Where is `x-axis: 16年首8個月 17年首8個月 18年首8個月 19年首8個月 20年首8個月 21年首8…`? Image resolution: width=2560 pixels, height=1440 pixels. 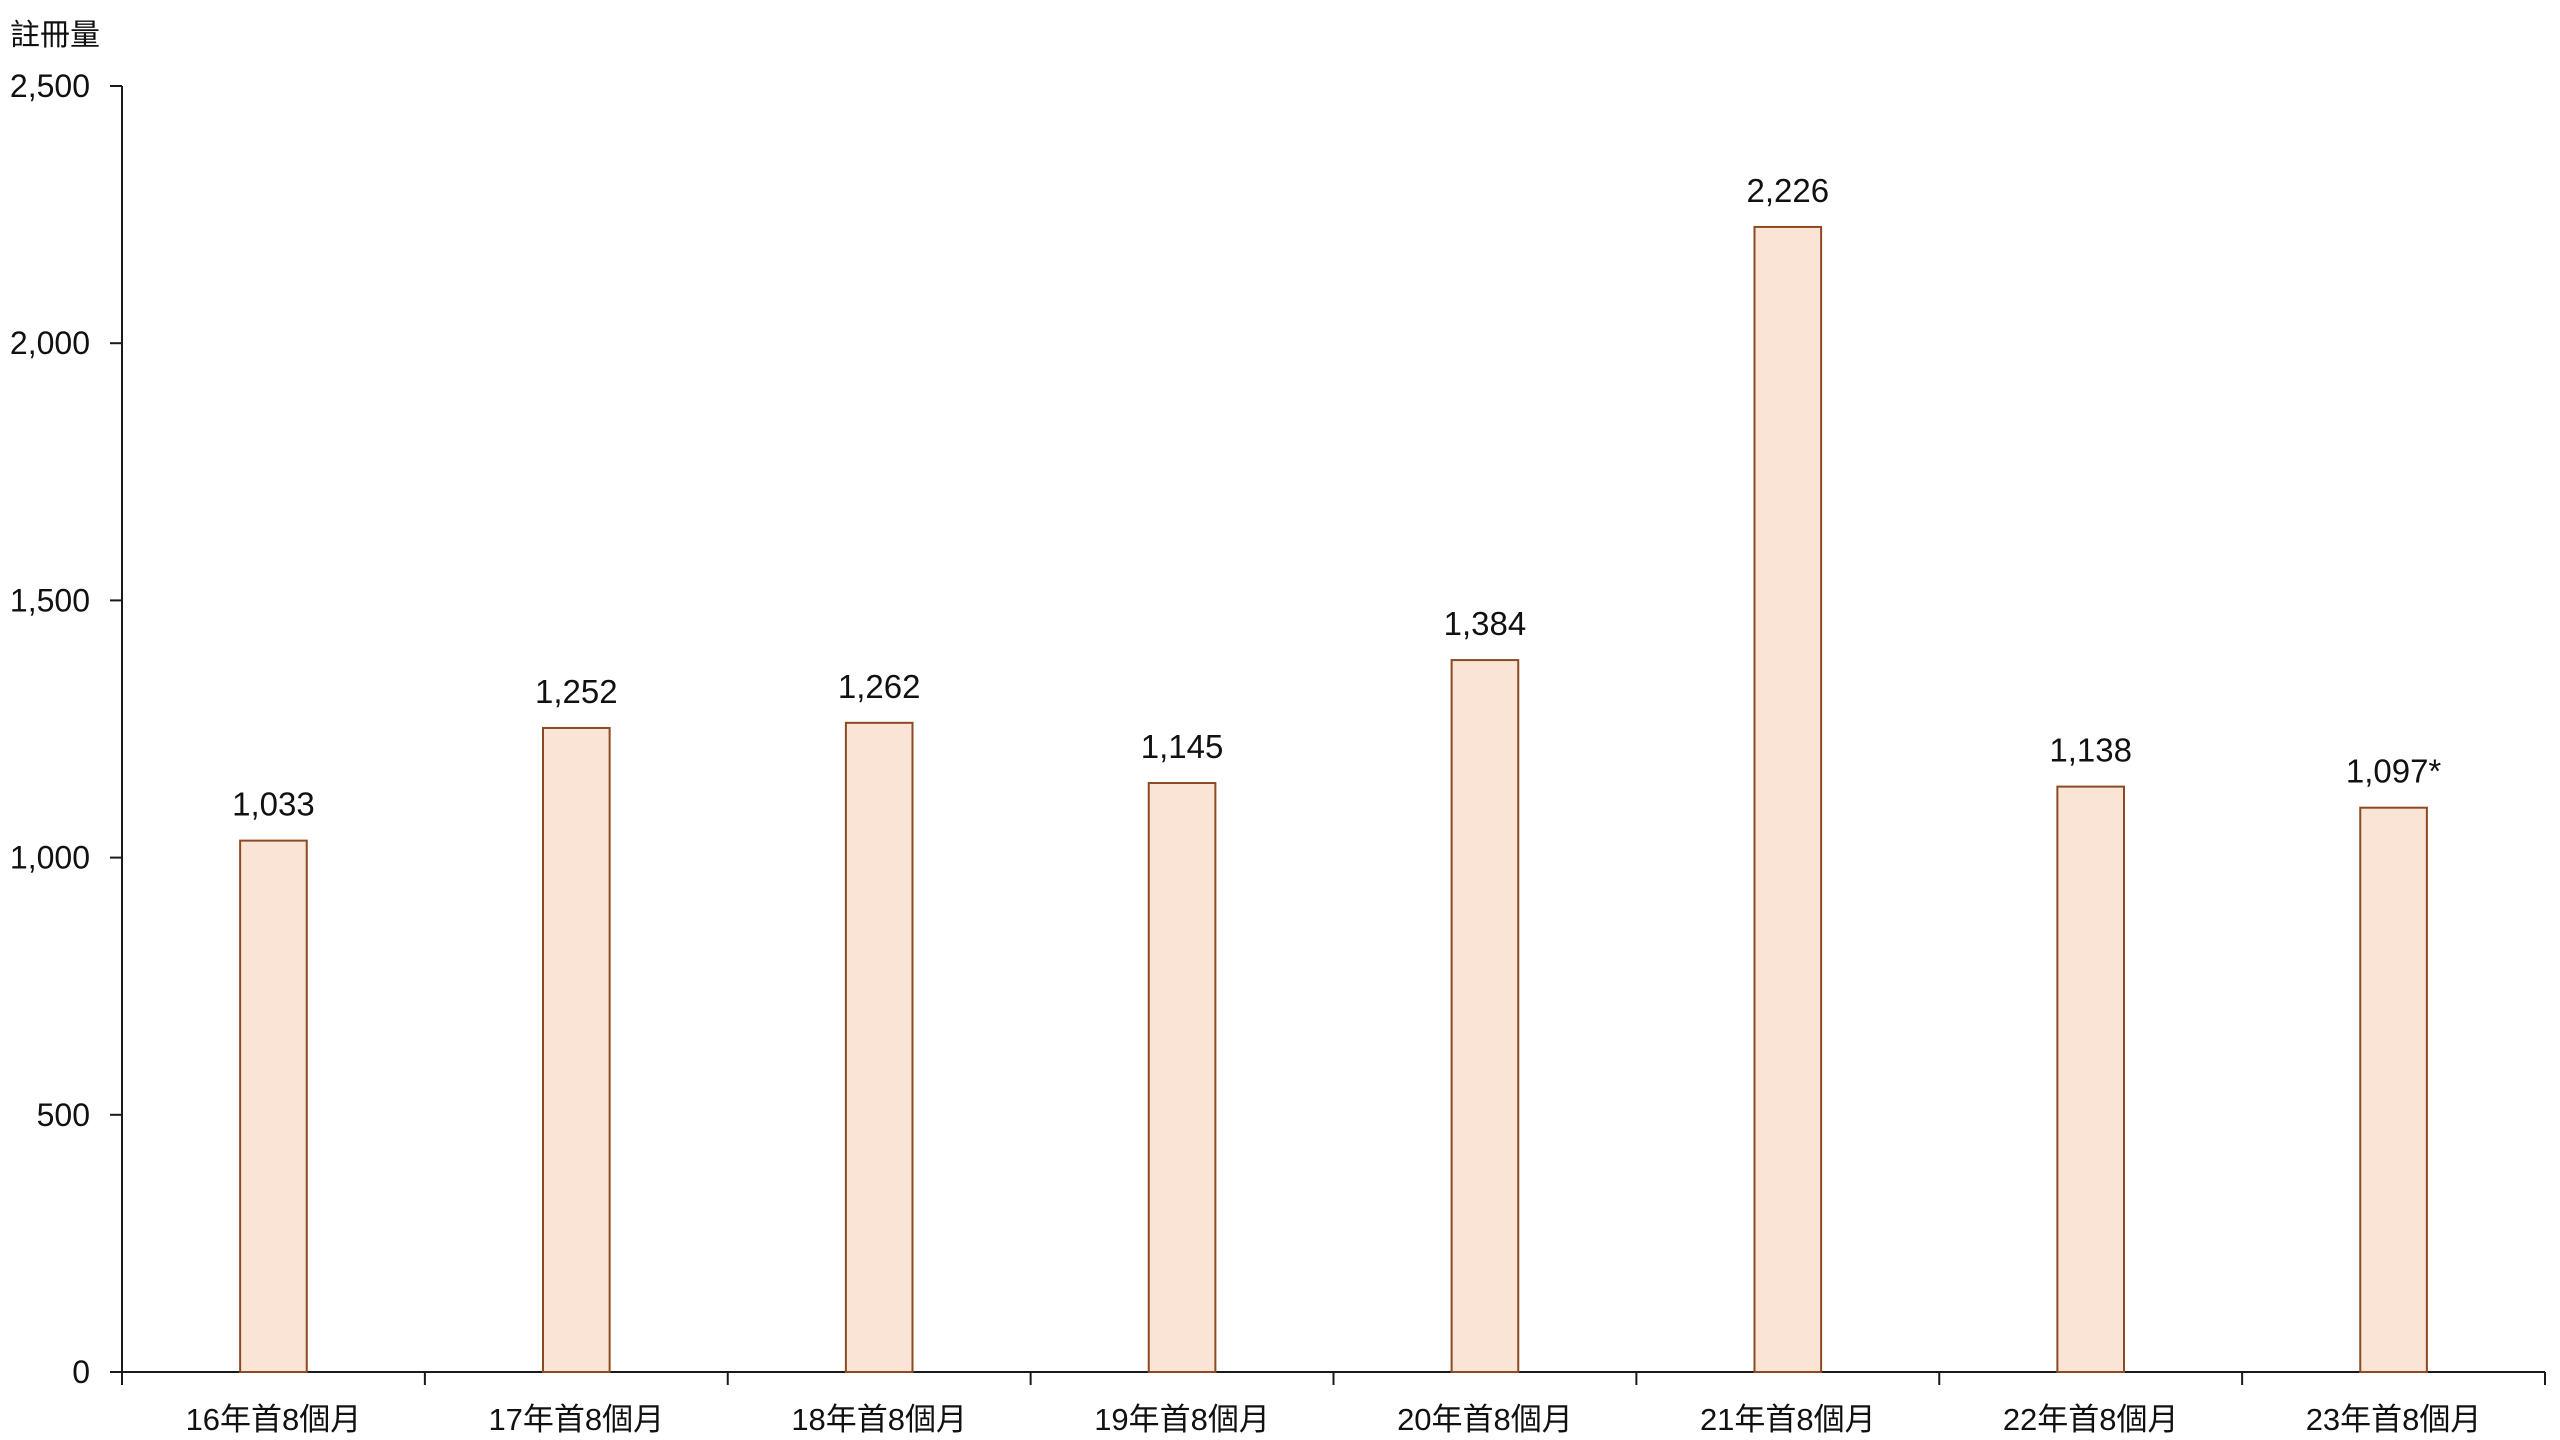 x-axis: 16年首8個月 17年首8個月 18年首8個月 19年首8個月 20年首8個月 21年首8… is located at coordinates (1333, 1404).